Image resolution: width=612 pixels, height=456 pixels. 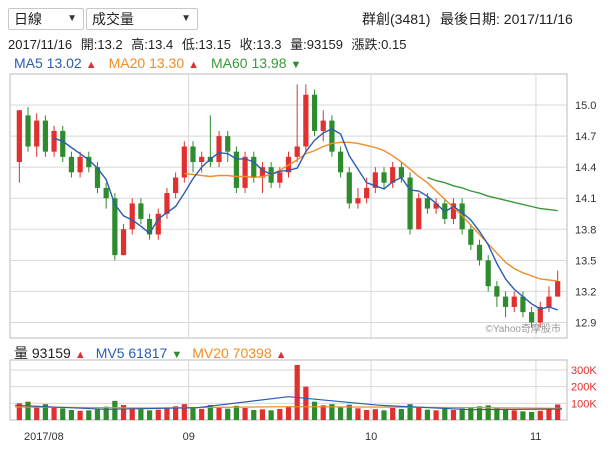 I want to click on summary-close: 收:13.3, so click(x=260, y=44).